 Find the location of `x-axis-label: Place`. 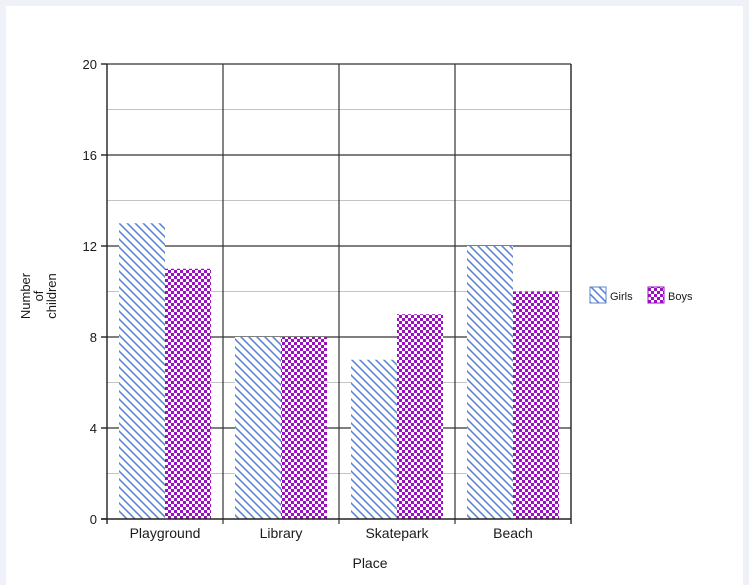

x-axis-label: Place is located at coordinates (369, 563).